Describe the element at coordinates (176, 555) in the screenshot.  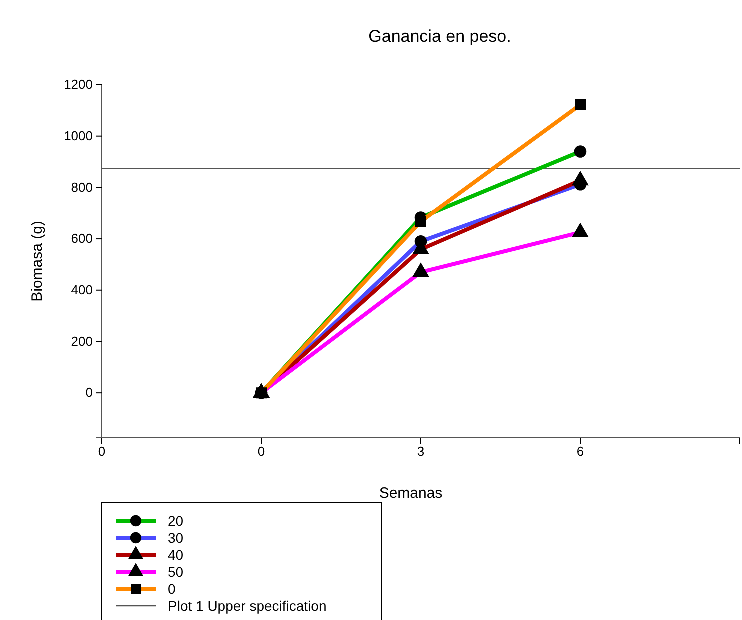
I see `legend-label: 40` at that location.